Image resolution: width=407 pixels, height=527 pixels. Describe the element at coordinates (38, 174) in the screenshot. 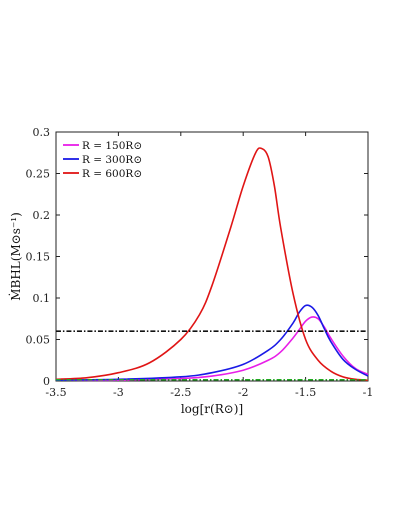

I see `y-tick-label: 0.25` at that location.